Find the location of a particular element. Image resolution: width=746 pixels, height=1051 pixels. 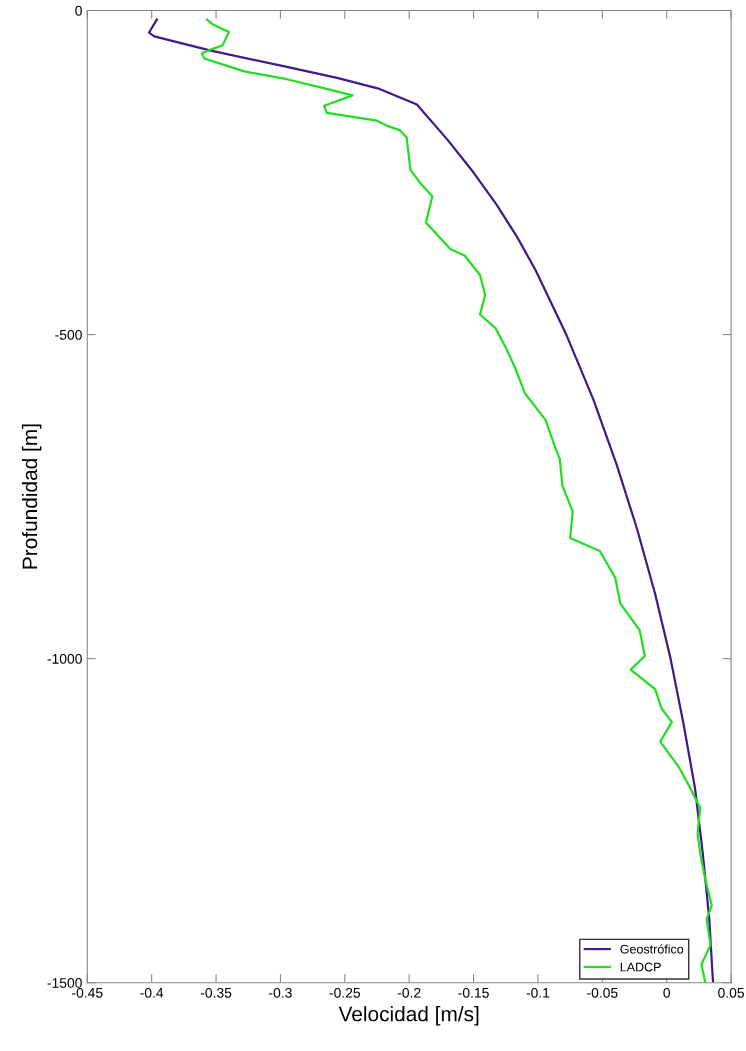

y-tick-label: -1500 is located at coordinates (64, 983).